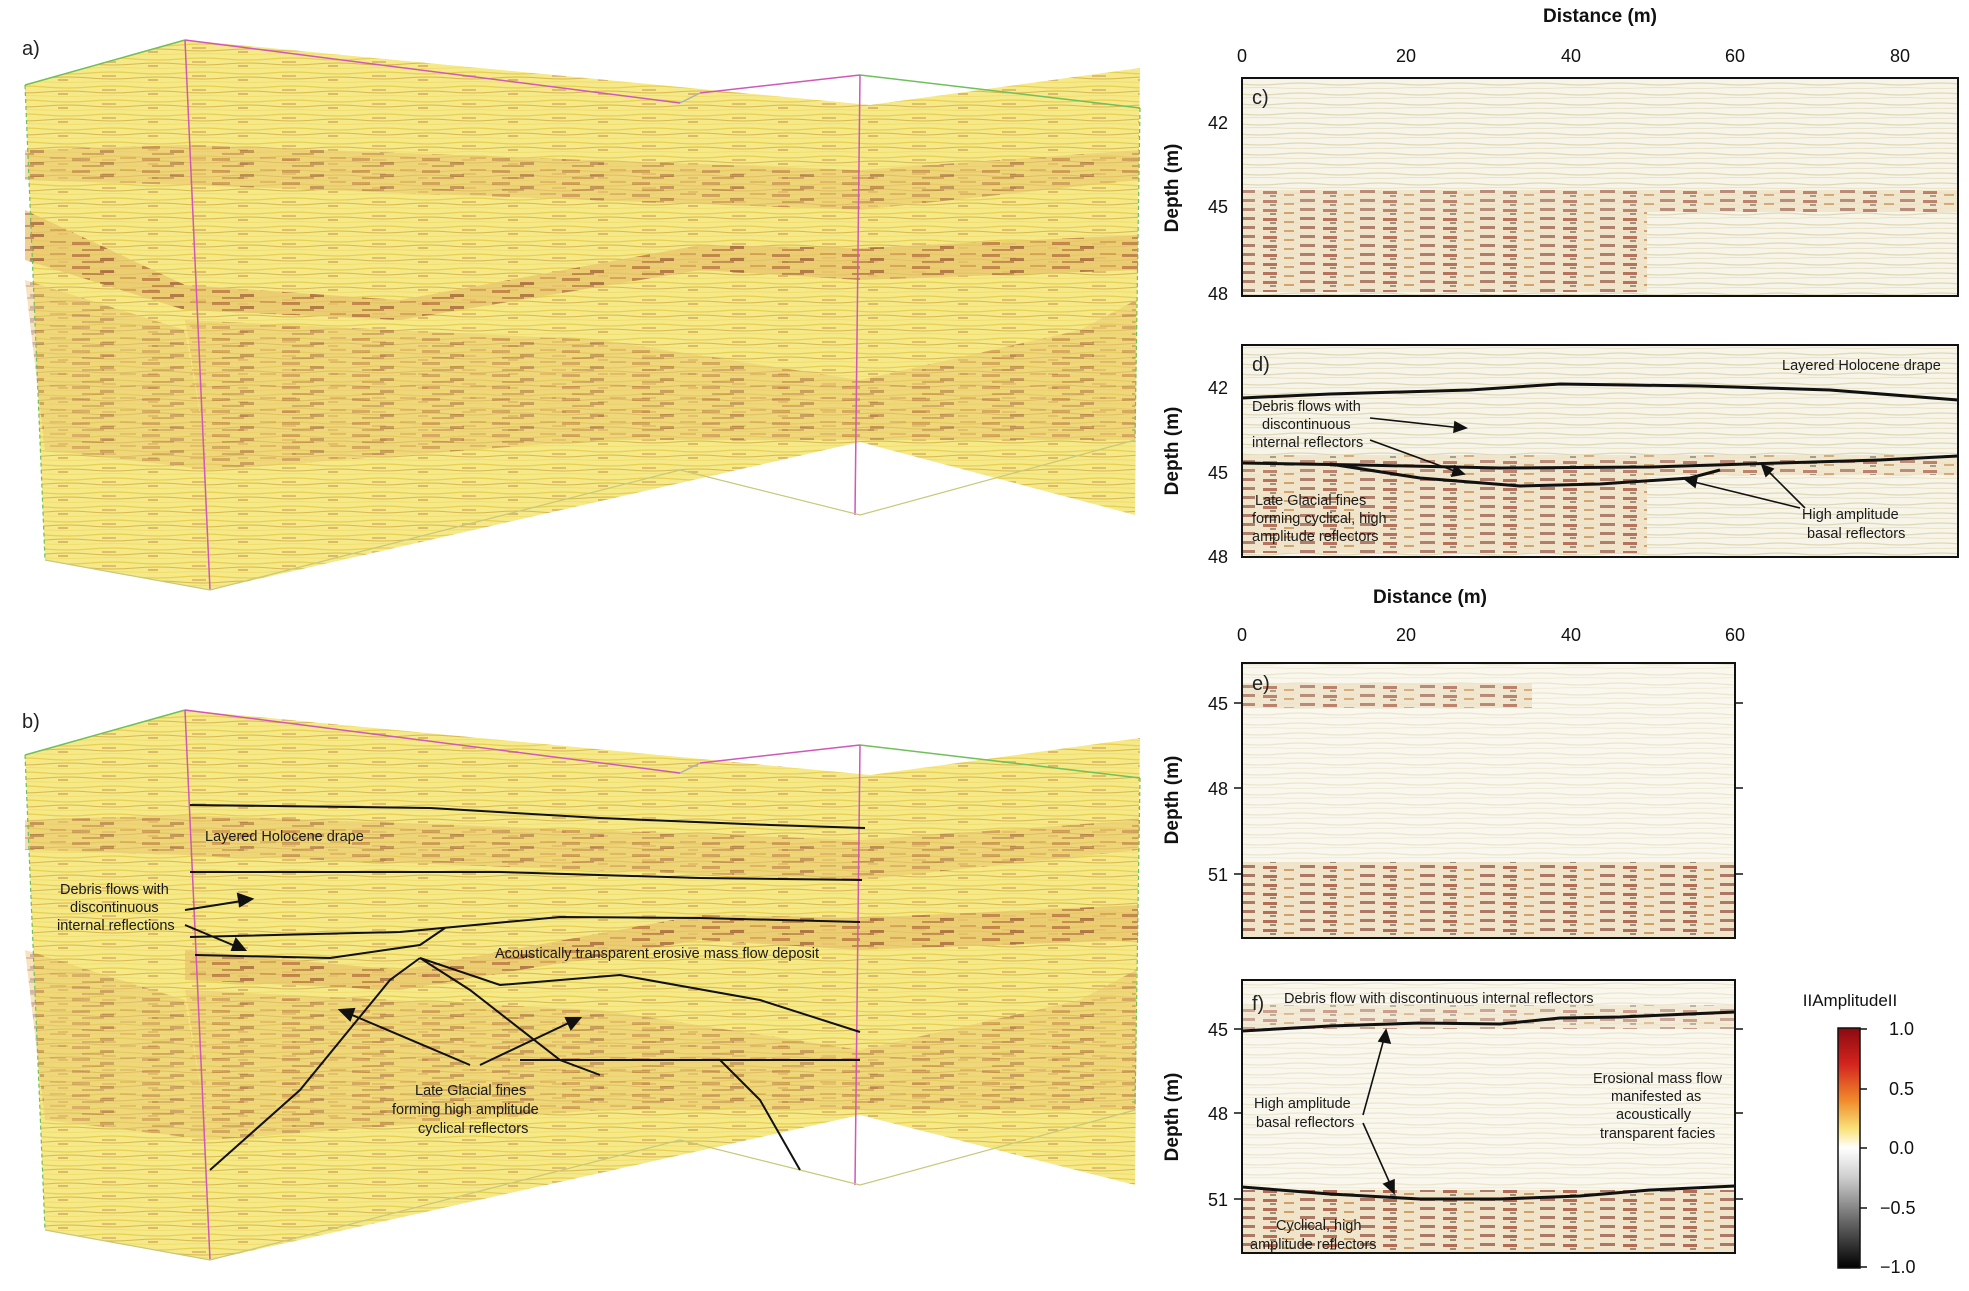 The width and height of the screenshot is (1969, 1291). What do you see at coordinates (473, 1129) in the screenshot?
I see `panel-b-late-glacial-line-3: cyclical reflectors` at bounding box center [473, 1129].